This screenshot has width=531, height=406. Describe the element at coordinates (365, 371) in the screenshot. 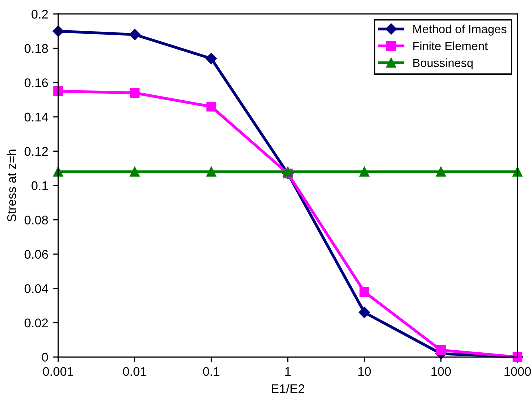

I see `x-tick-label: 10` at that location.